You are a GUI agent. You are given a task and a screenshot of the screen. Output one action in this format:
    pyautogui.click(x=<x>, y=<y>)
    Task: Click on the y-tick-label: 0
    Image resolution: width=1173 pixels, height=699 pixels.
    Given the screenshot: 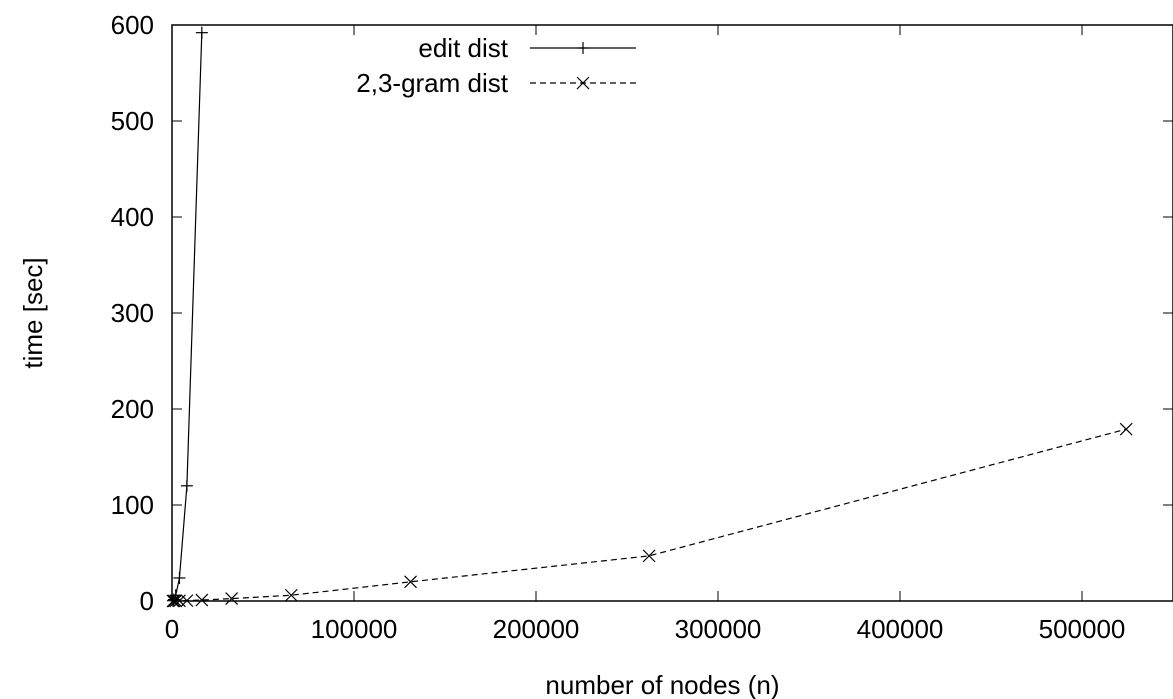 What is the action you would take?
    pyautogui.click(x=147, y=601)
    